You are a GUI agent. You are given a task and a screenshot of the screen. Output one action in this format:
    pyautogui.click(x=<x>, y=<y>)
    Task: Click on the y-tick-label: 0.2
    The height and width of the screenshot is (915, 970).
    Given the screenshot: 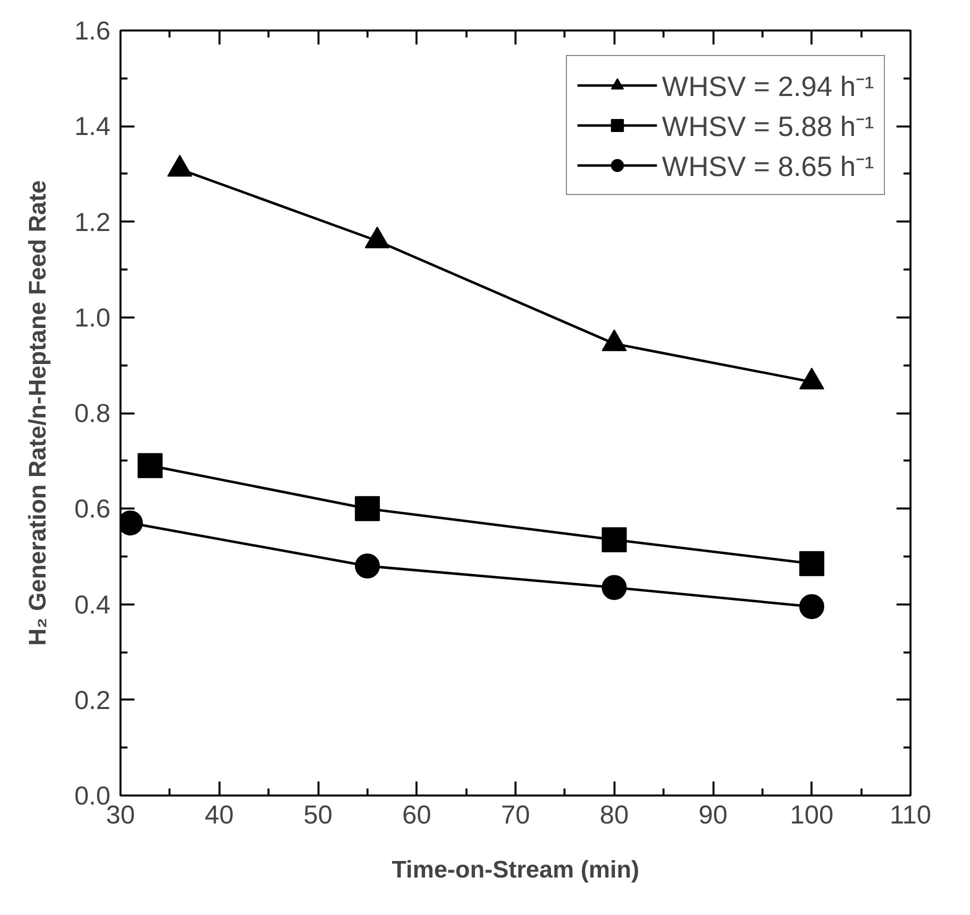 What is the action you would take?
    pyautogui.click(x=92, y=699)
    